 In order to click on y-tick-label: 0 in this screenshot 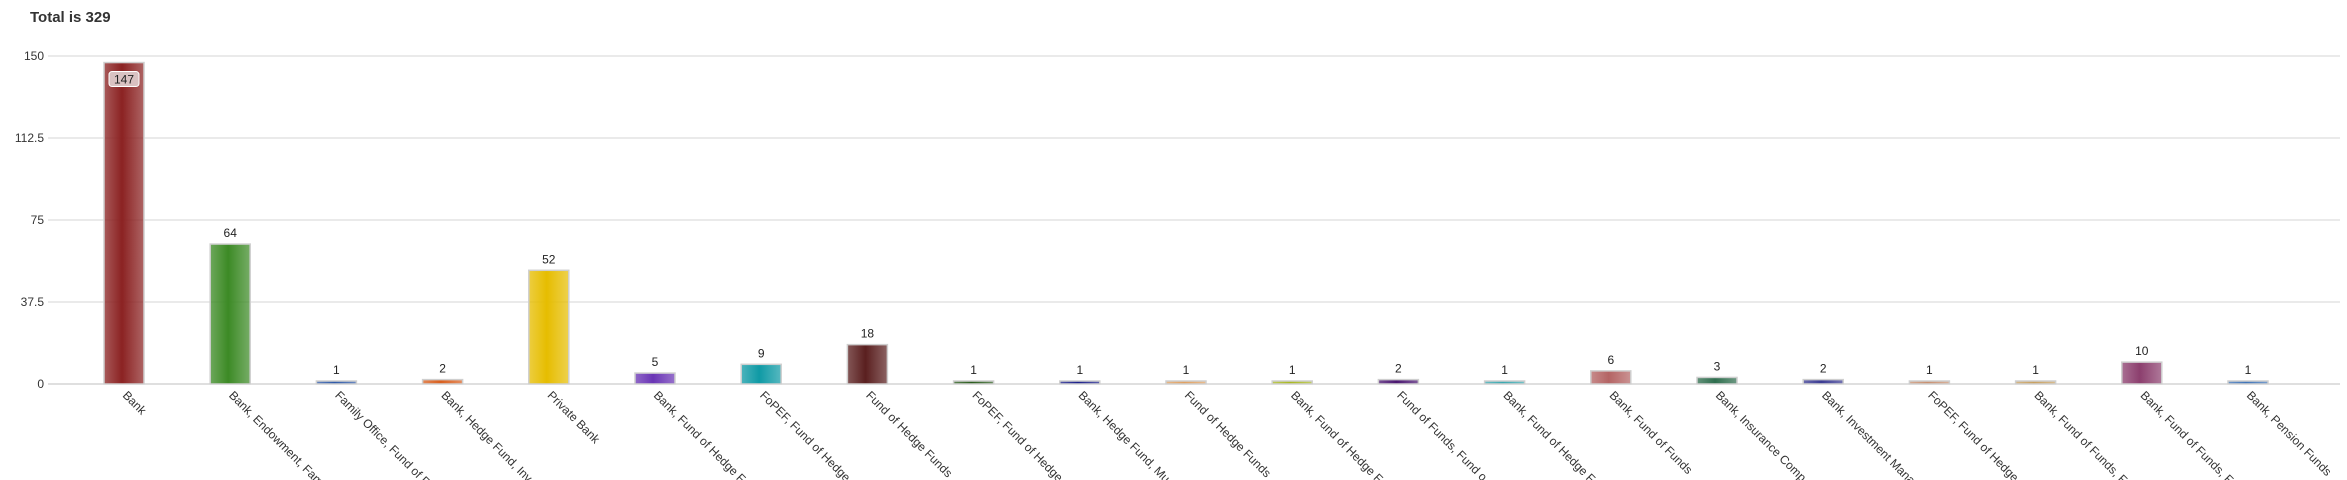, I will do `click(40, 384)`.